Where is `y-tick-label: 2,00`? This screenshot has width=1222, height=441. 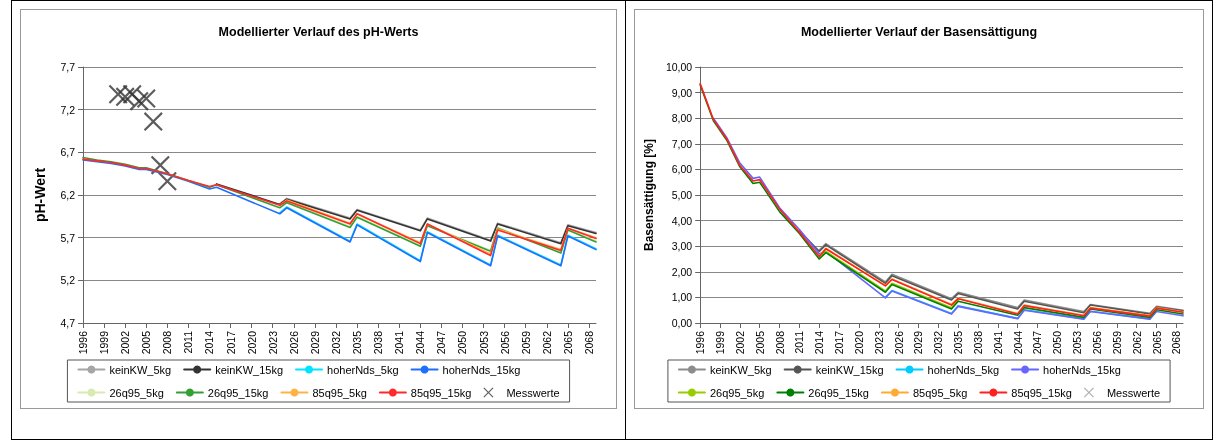
y-tick-label: 2,00 is located at coordinates (682, 271).